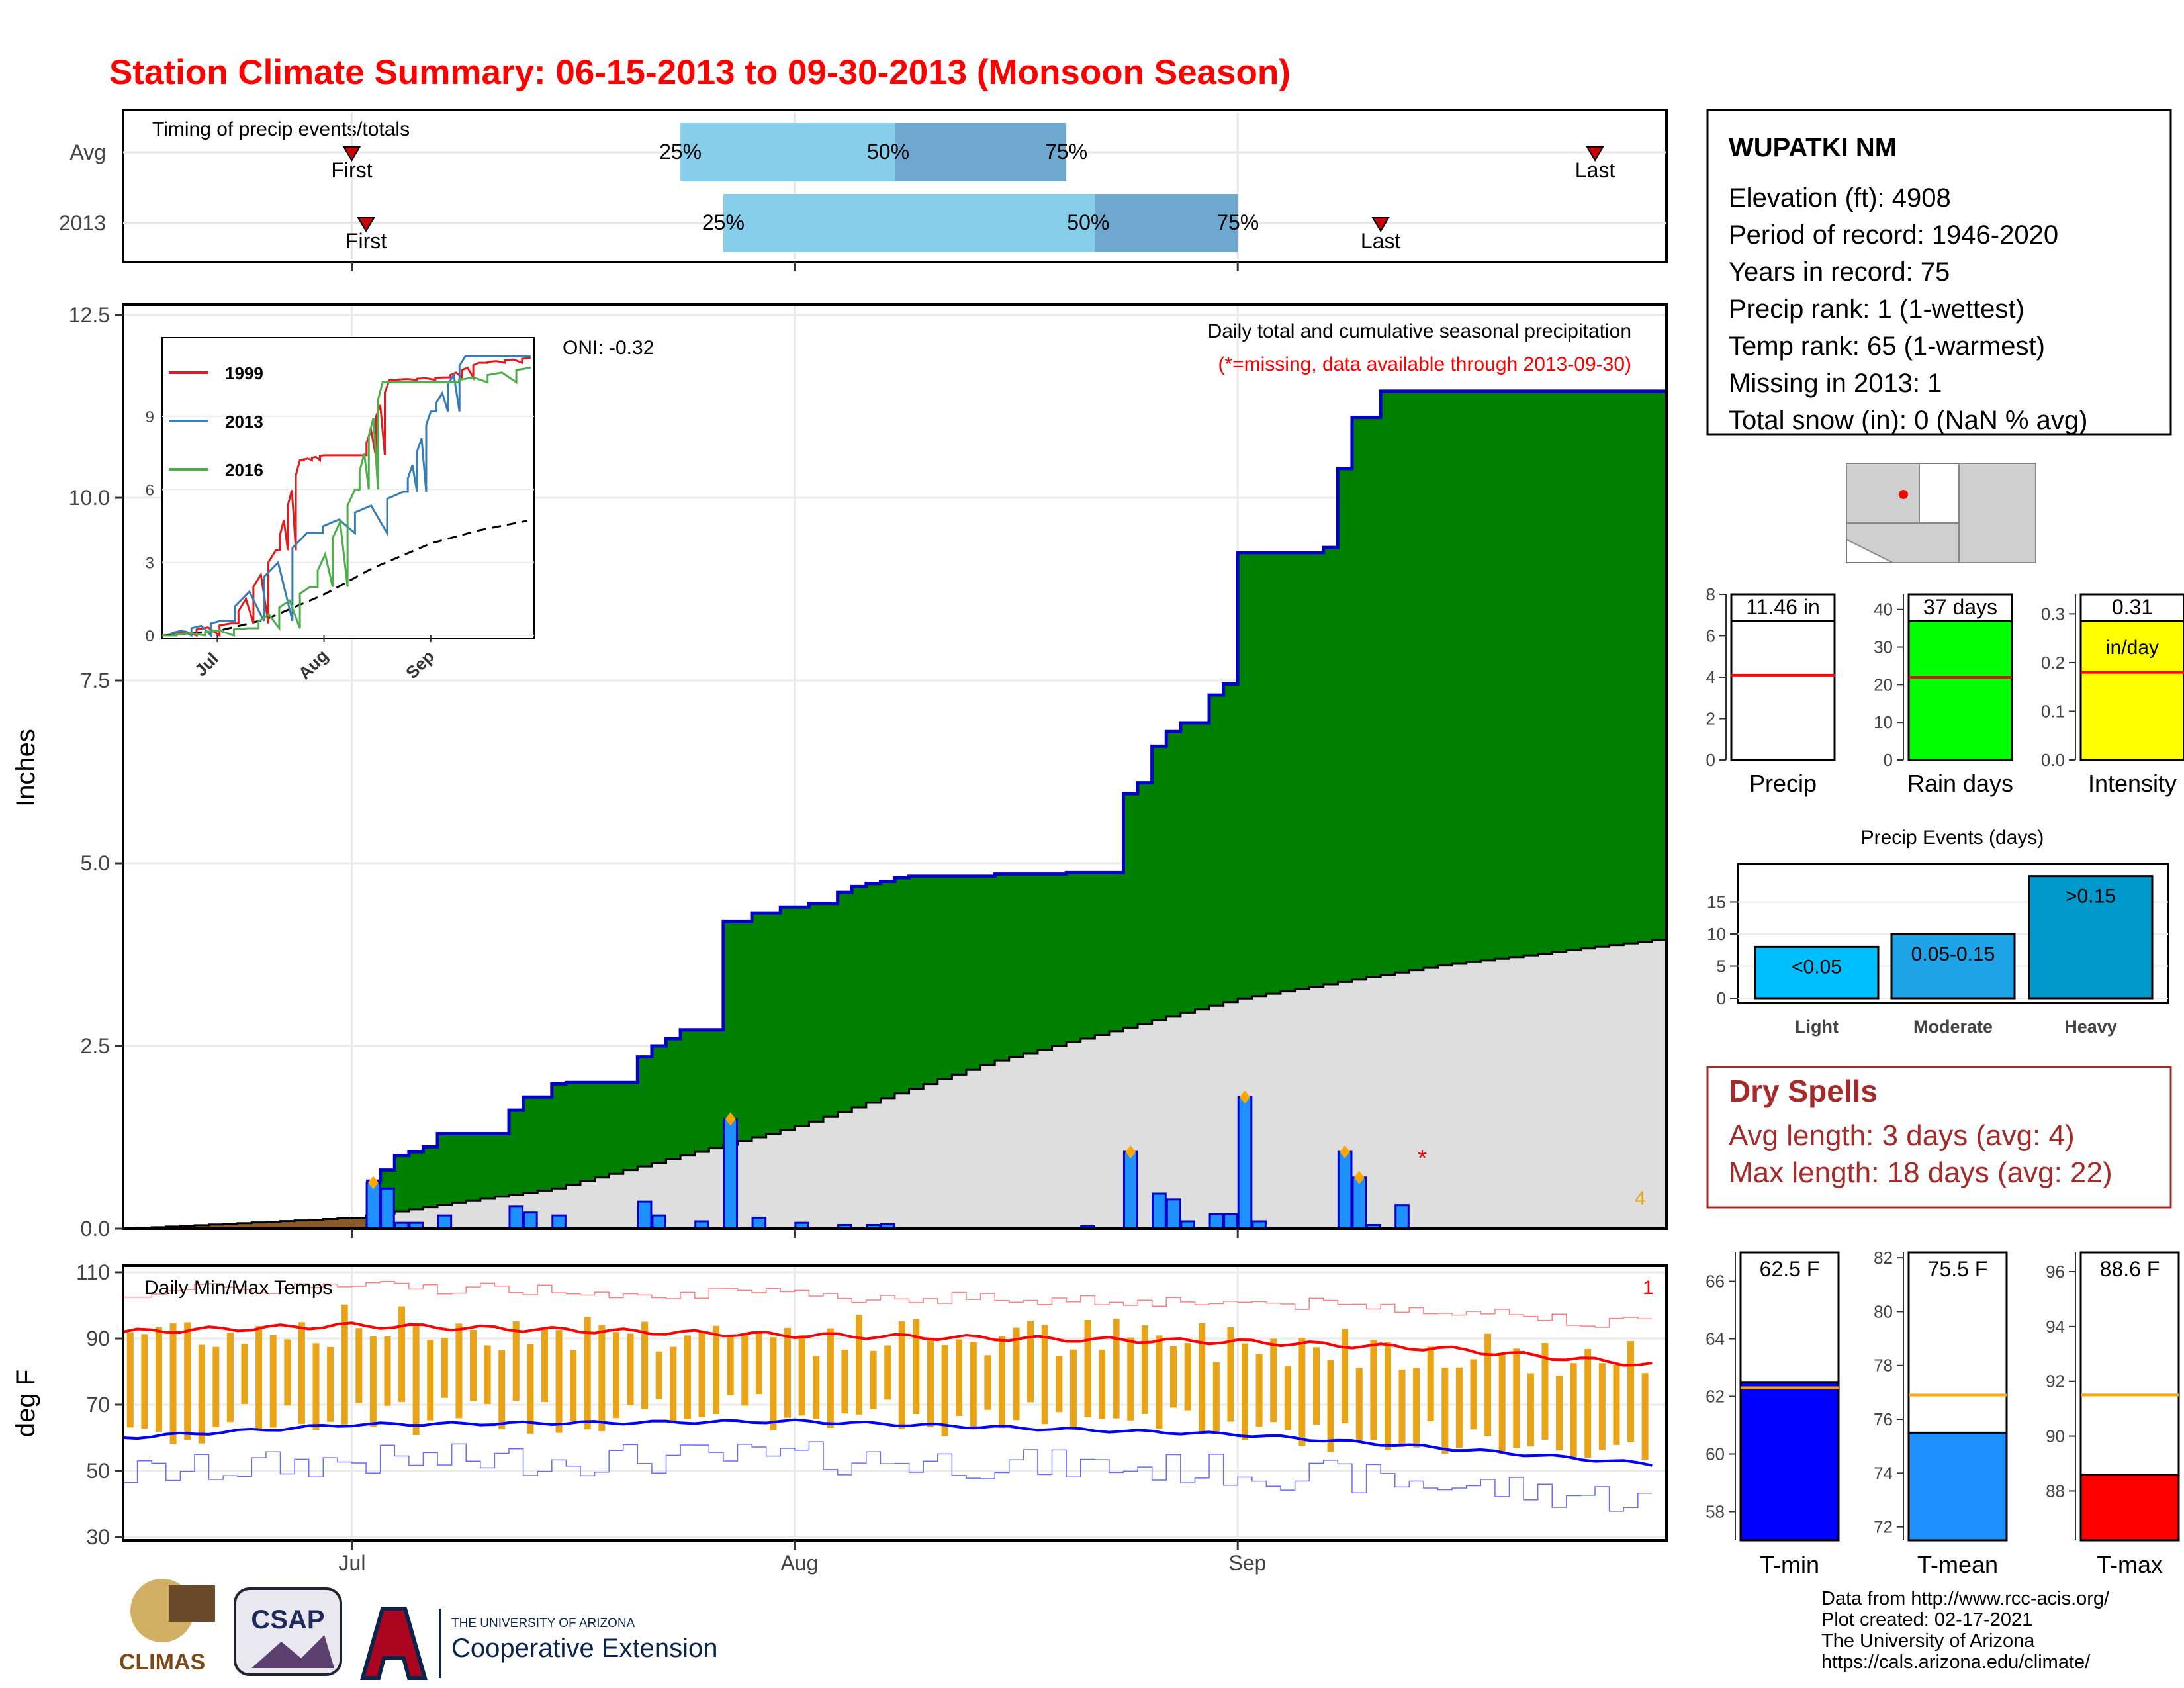 The height and width of the screenshot is (1688, 2184). I want to click on inset-legend-2013: 2013, so click(244, 422).